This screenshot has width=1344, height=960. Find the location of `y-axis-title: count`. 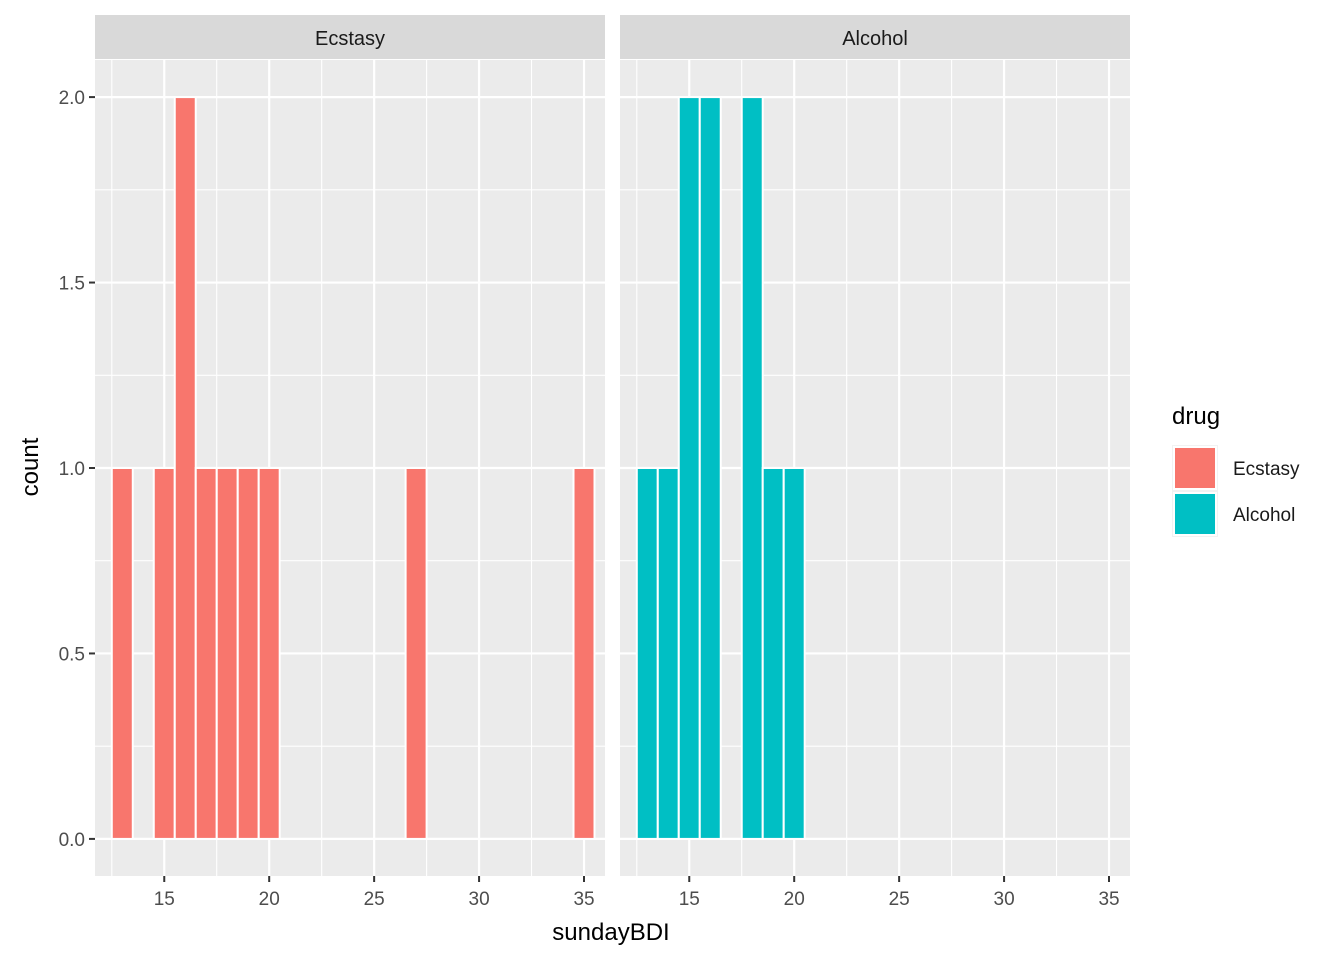

y-axis-title: count is located at coordinates (30, 466).